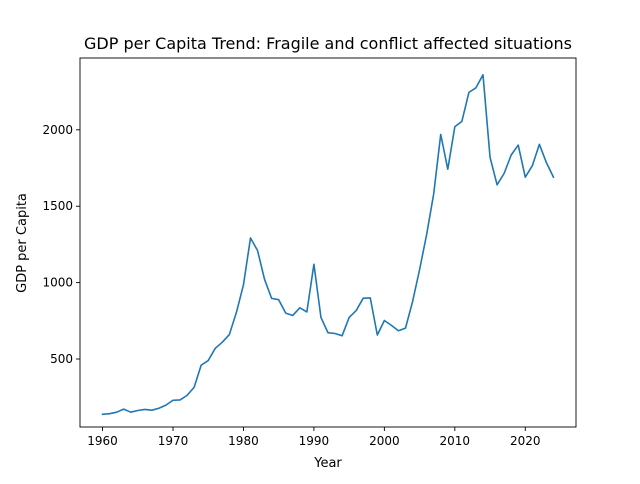 This screenshot has height=484, width=640. Describe the element at coordinates (22, 243) in the screenshot. I see `y-axis-label: GDP per Capita` at that location.